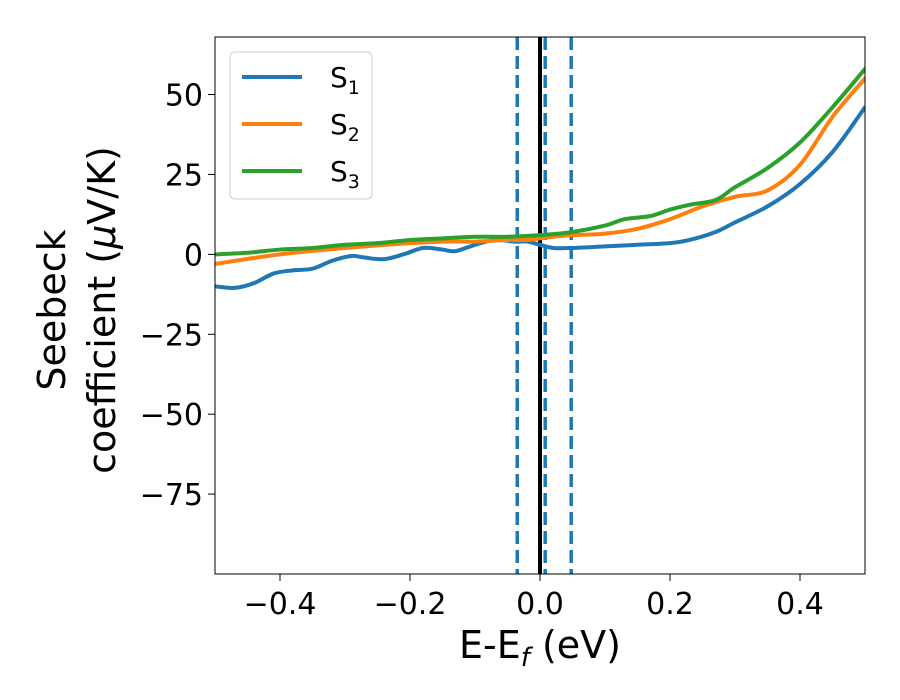 Image resolution: width=900 pixels, height=700 pixels. What do you see at coordinates (77, 310) in the screenshot?
I see `y-axis-label: Seebeck coefficient (μV/K)` at bounding box center [77, 310].